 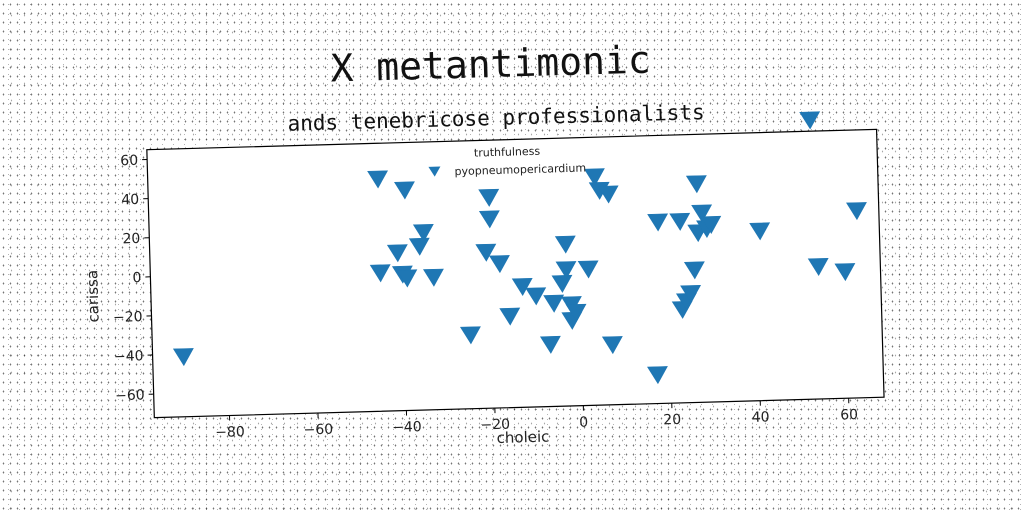 What do you see at coordinates (672, 420) in the screenshot?
I see `x-tick-label: 20` at bounding box center [672, 420].